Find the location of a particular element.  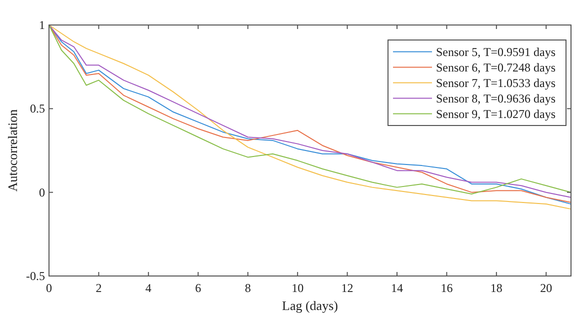

legend-label: Sensor 5, T=0.9591 days is located at coordinates (496, 51).